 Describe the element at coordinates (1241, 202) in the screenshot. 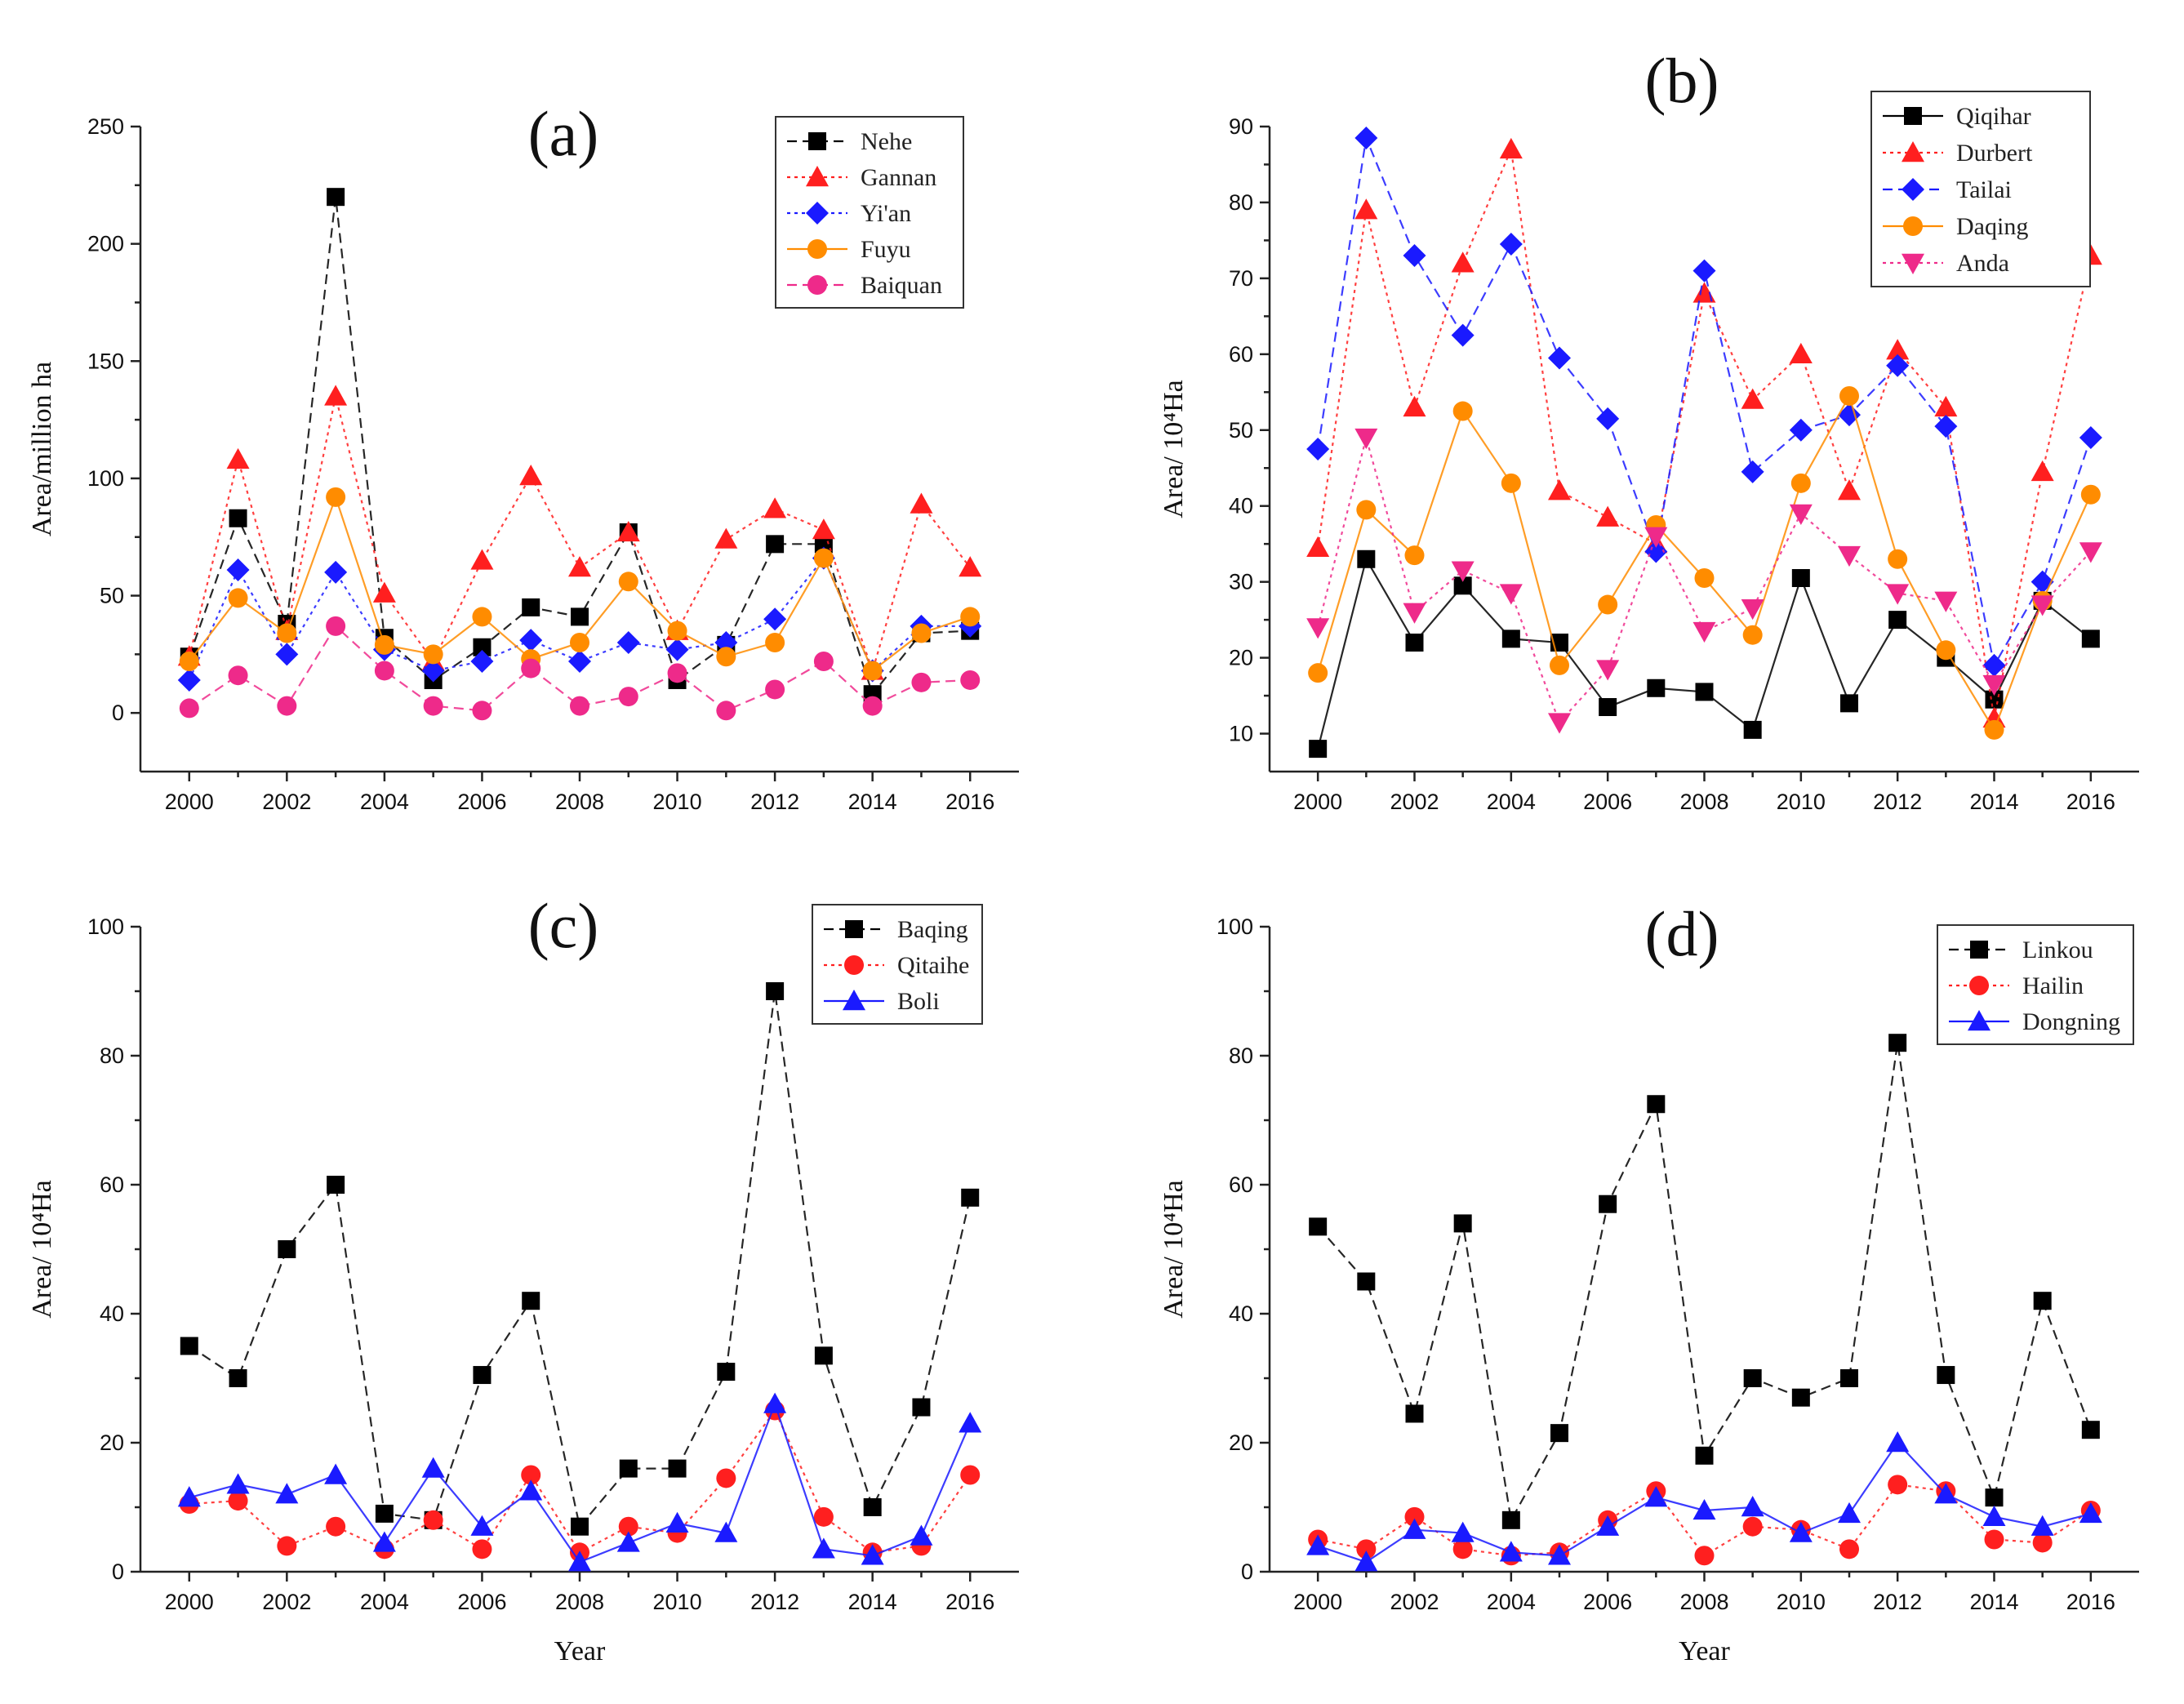

I see `y-tick-label: 80` at that location.